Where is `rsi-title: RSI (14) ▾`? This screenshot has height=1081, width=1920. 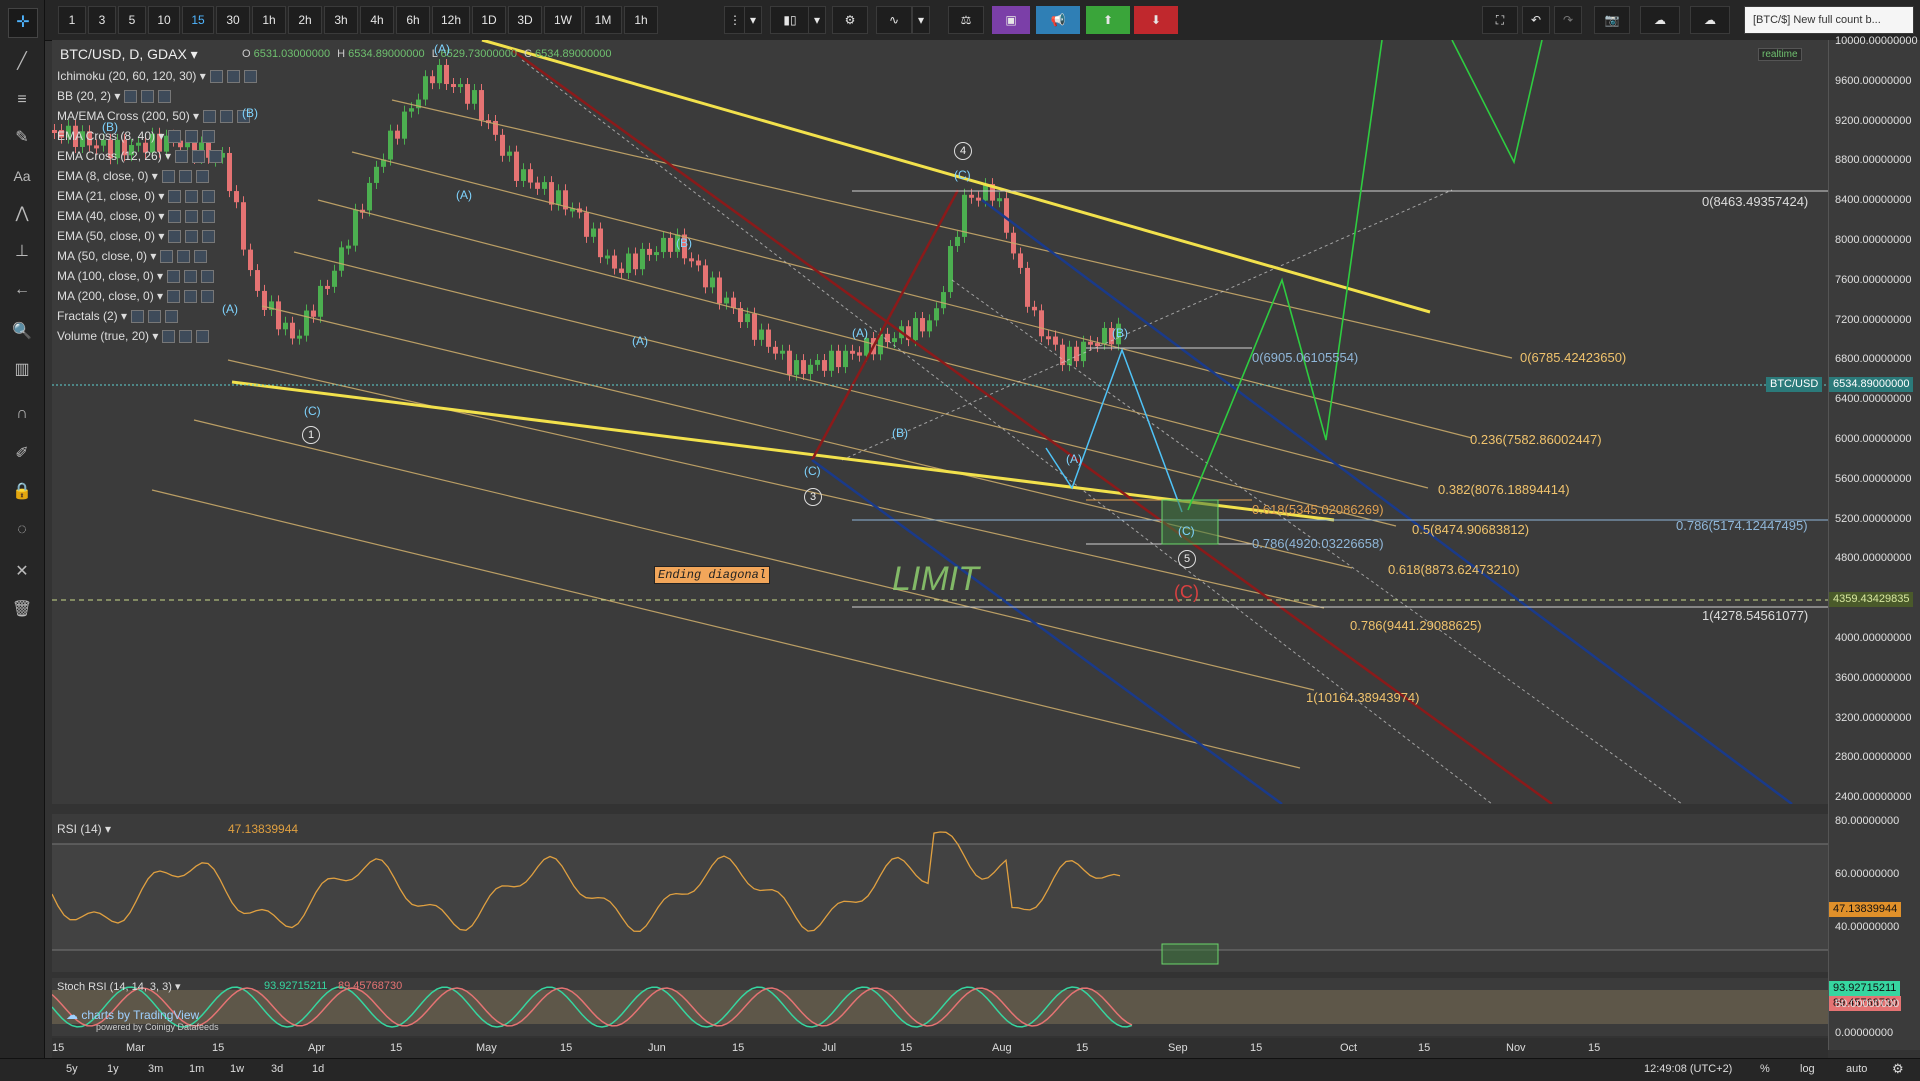
rsi-title: RSI (14) ▾ is located at coordinates (84, 829).